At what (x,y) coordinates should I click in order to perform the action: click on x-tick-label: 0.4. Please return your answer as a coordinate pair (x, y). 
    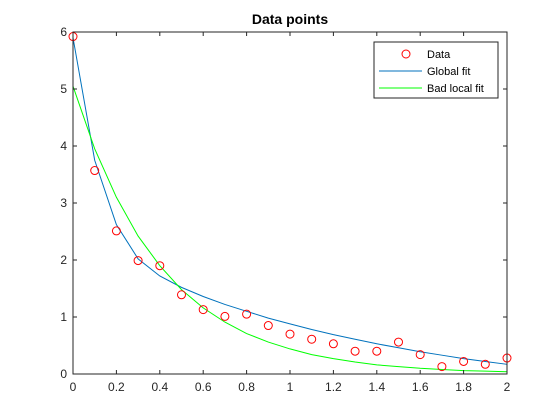
    Looking at the image, I should click on (159, 387).